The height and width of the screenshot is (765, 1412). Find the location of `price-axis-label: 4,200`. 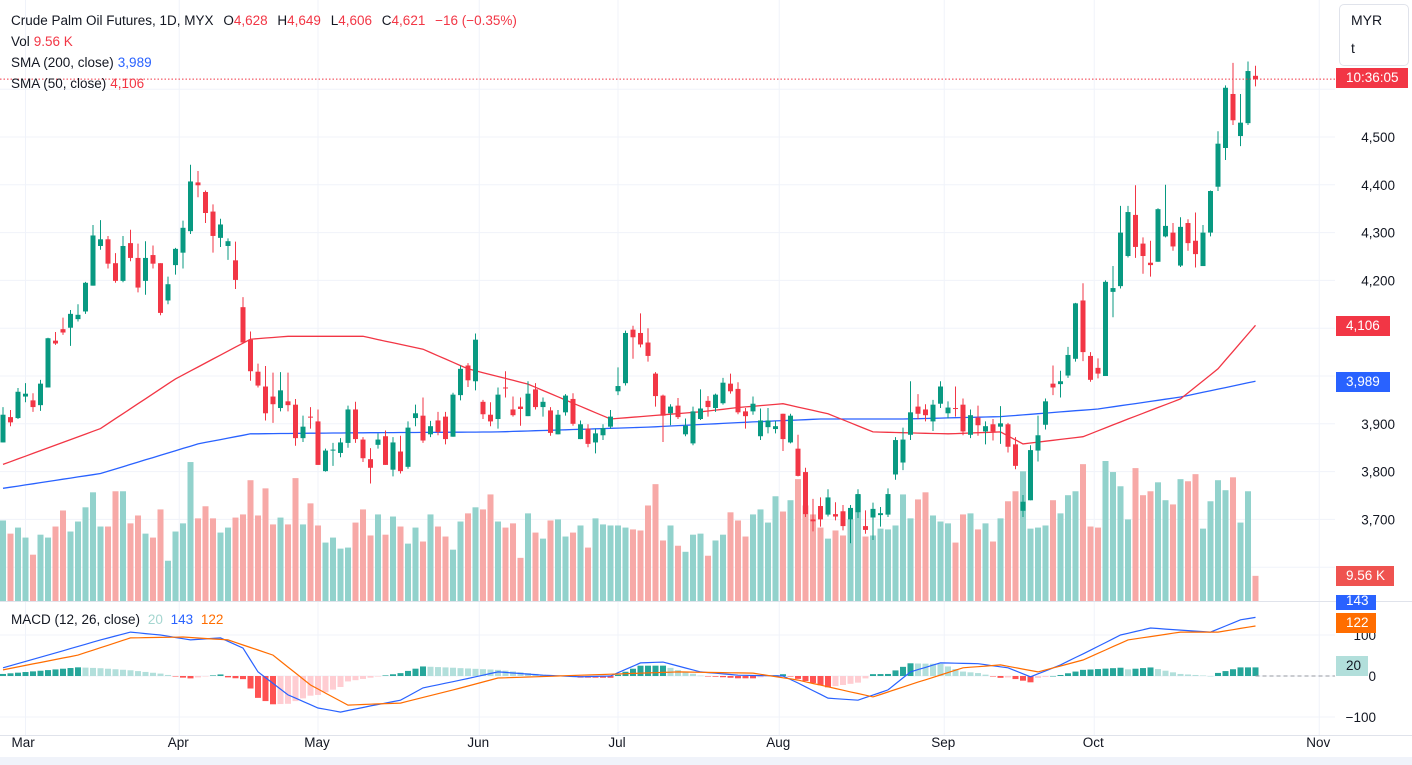

price-axis-label: 4,200 is located at coordinates (1378, 280).